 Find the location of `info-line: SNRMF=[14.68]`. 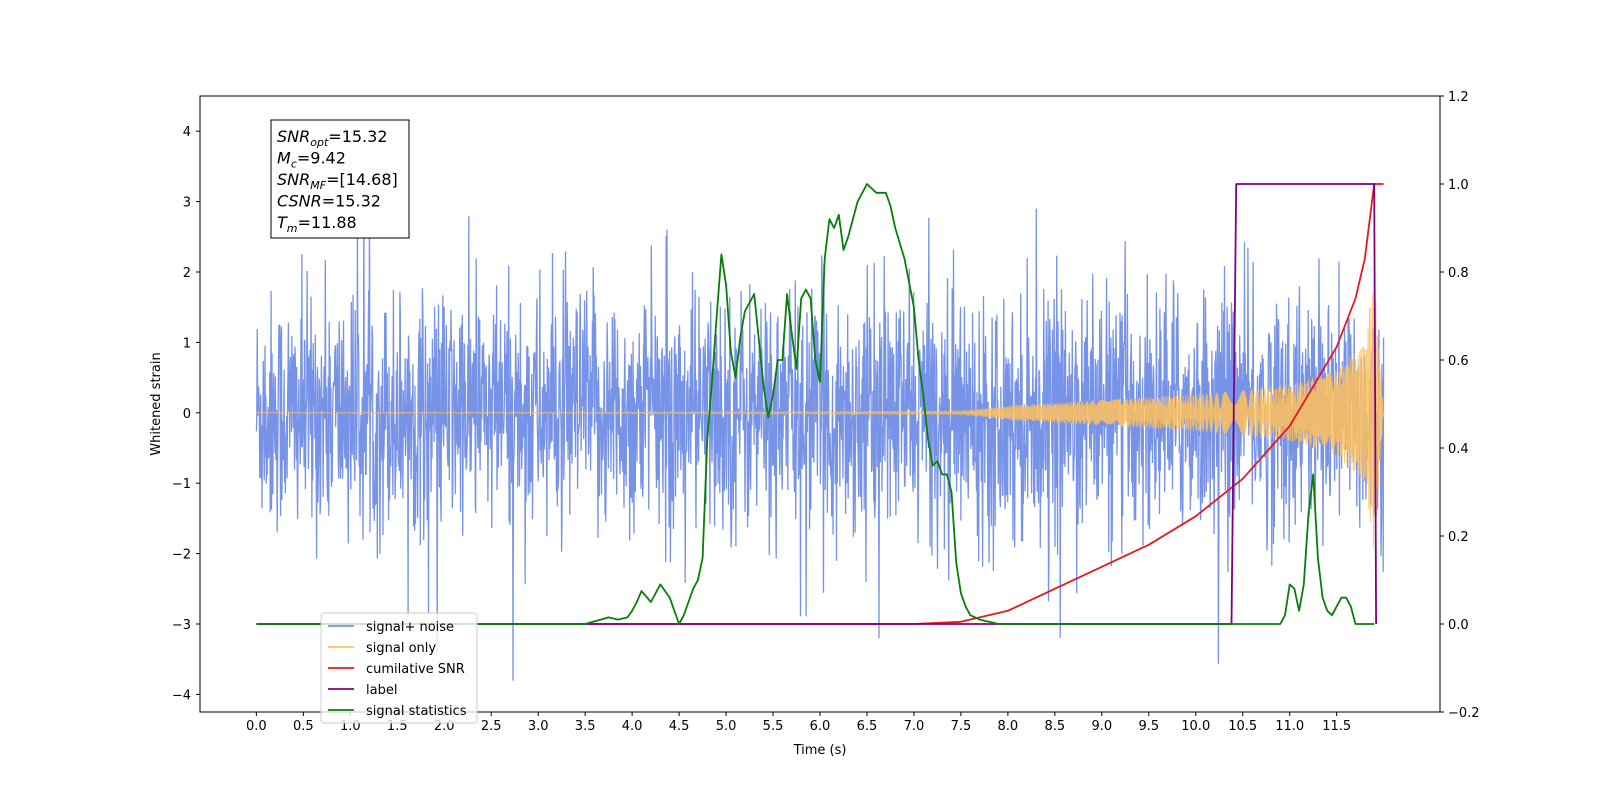

info-line: SNRMF=[14.68] is located at coordinates (337, 181).